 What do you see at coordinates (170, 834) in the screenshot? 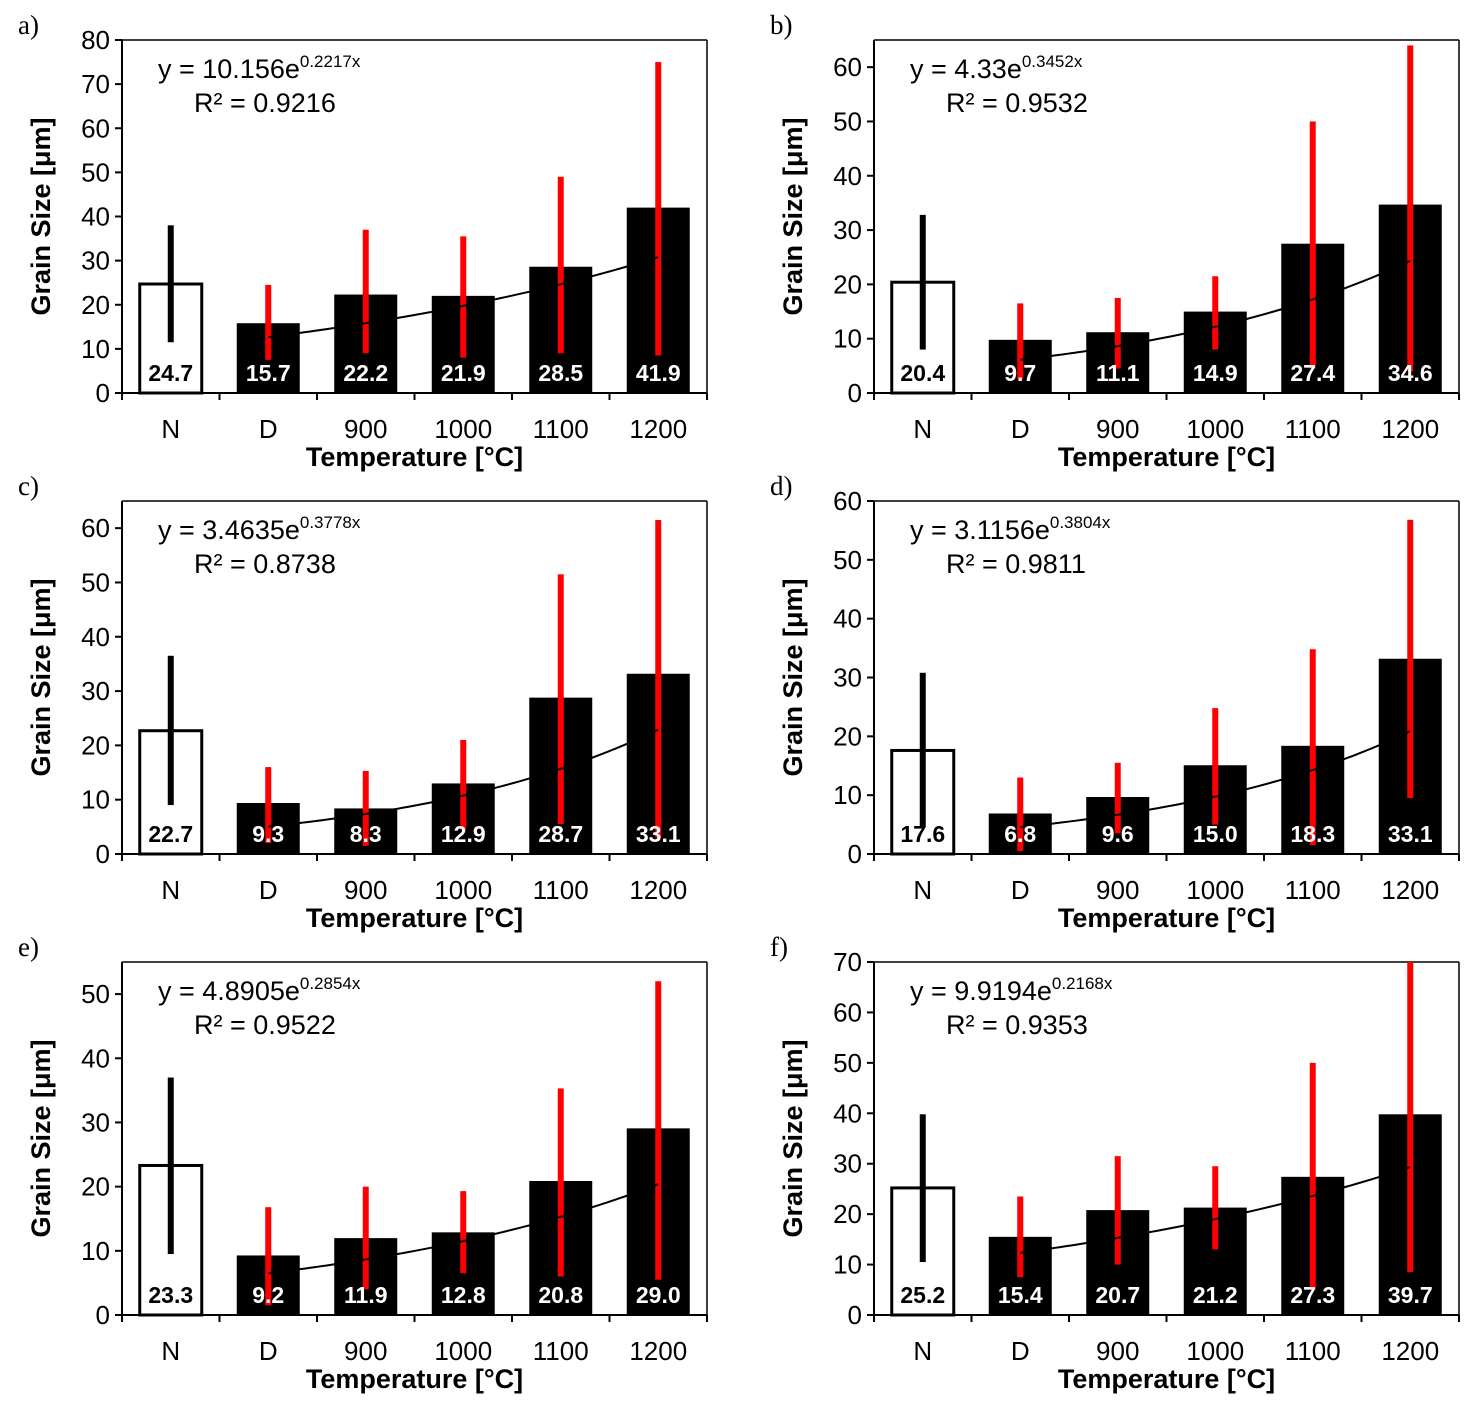
I see `value-label-N: 22.7` at bounding box center [170, 834].